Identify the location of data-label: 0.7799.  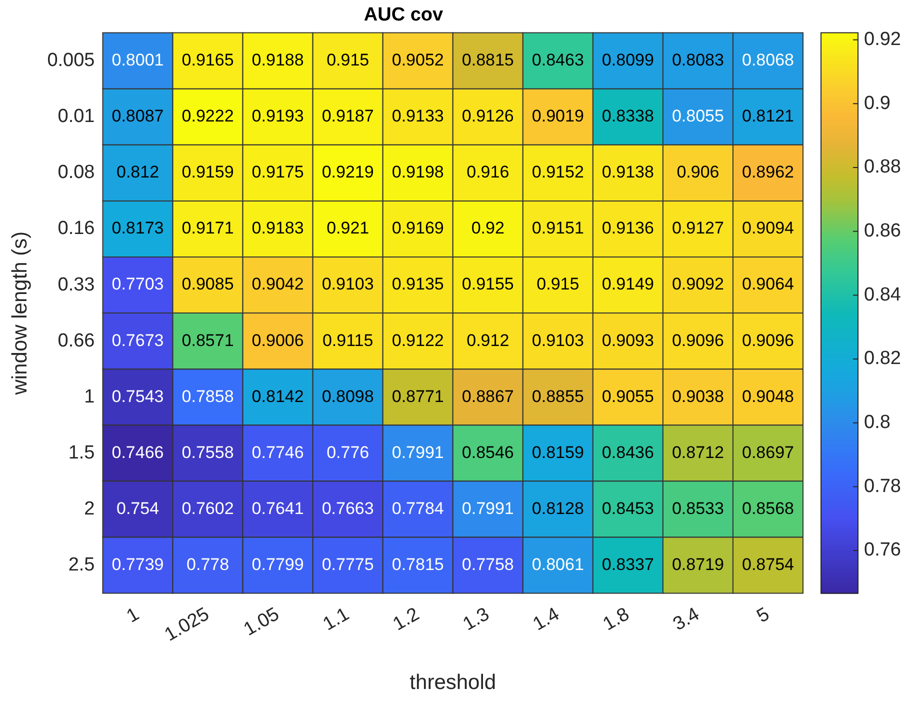
(278, 564).